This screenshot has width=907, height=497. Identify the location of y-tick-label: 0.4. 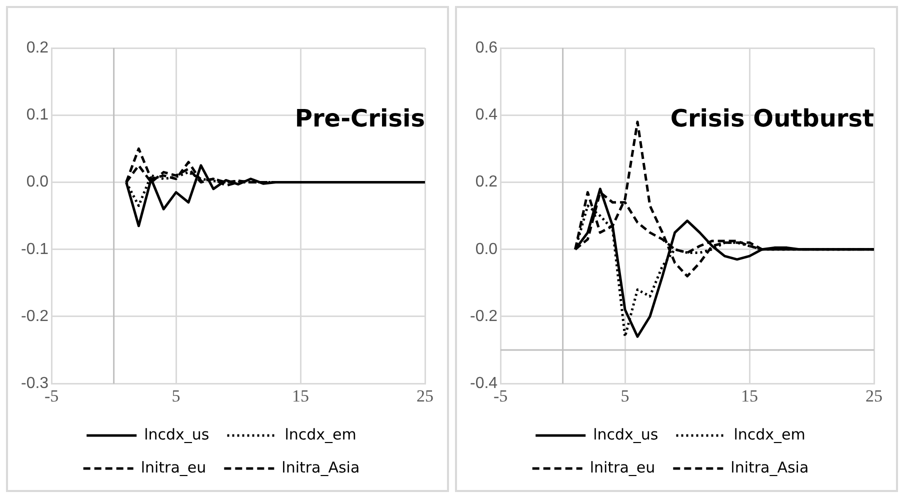
(486, 115).